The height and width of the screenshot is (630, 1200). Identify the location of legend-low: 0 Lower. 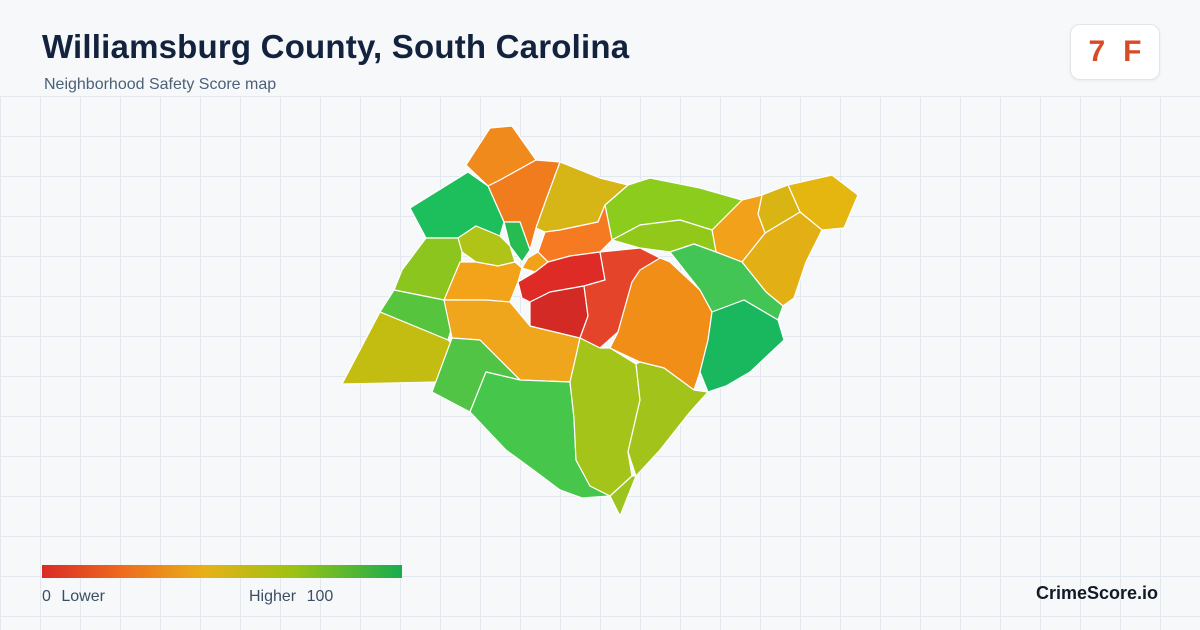
(73, 597).